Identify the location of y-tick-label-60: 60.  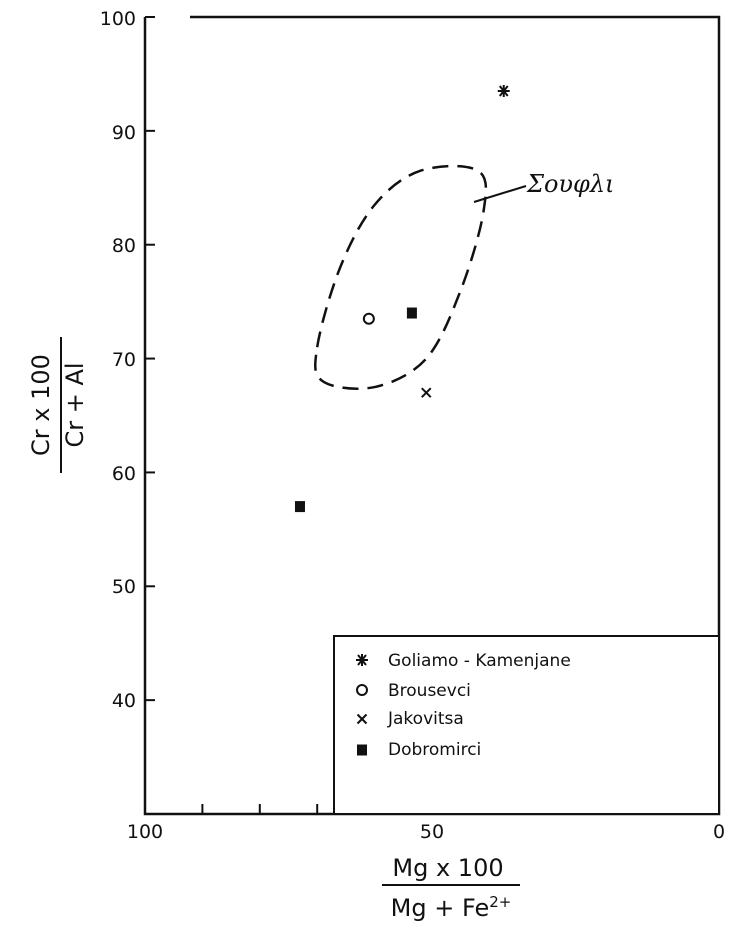
(124, 474).